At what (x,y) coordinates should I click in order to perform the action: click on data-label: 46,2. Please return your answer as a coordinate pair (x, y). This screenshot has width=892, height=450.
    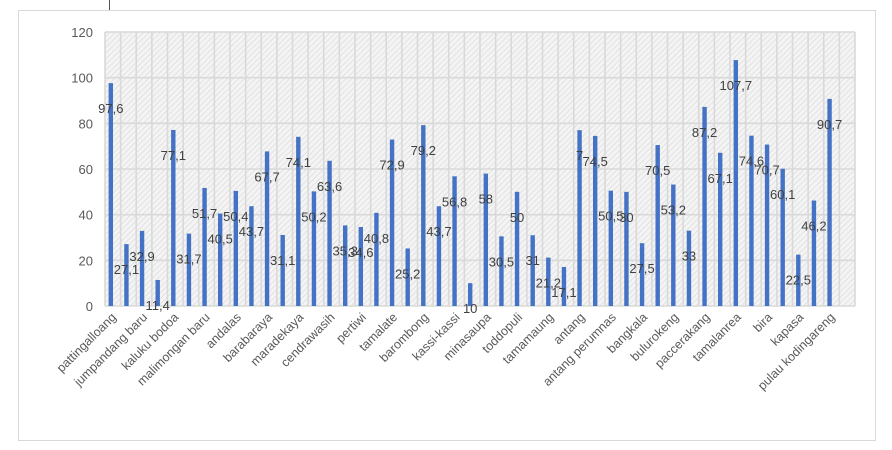
    Looking at the image, I should click on (813, 226).